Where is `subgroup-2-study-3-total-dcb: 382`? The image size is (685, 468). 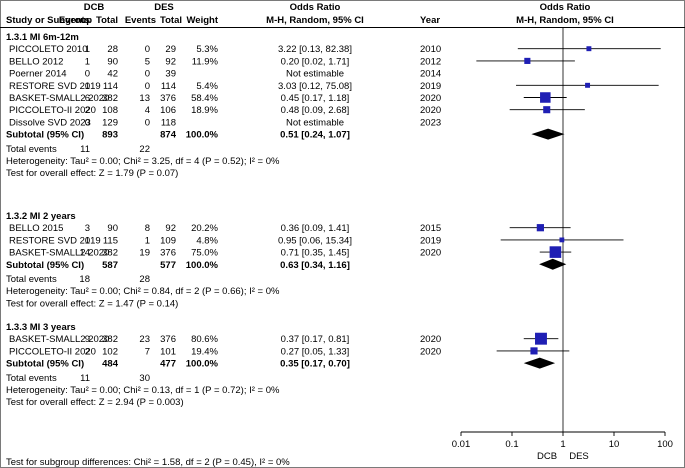 subgroup-2-study-3-total-dcb: 382 is located at coordinates (110, 253).